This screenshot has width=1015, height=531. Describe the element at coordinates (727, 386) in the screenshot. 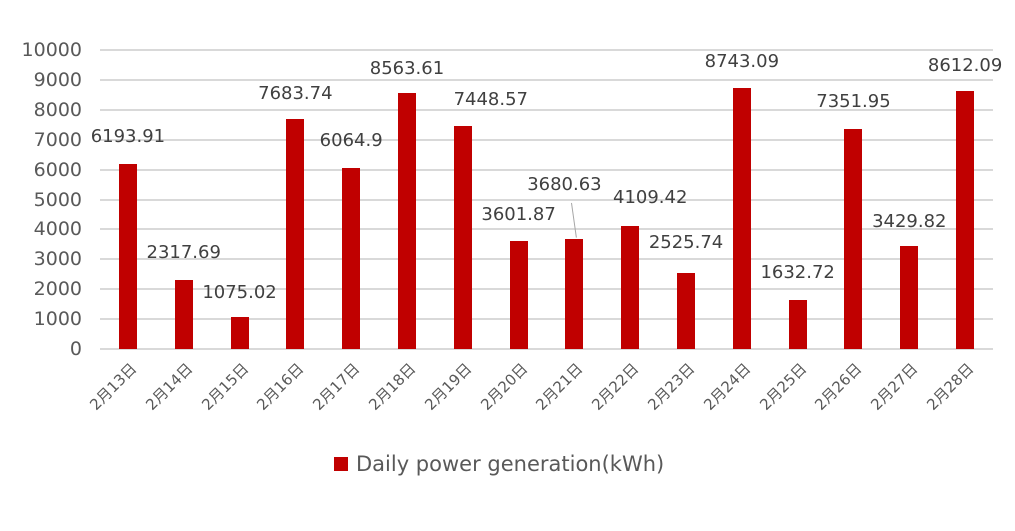

I see `x-tick-label: 2月24日` at that location.